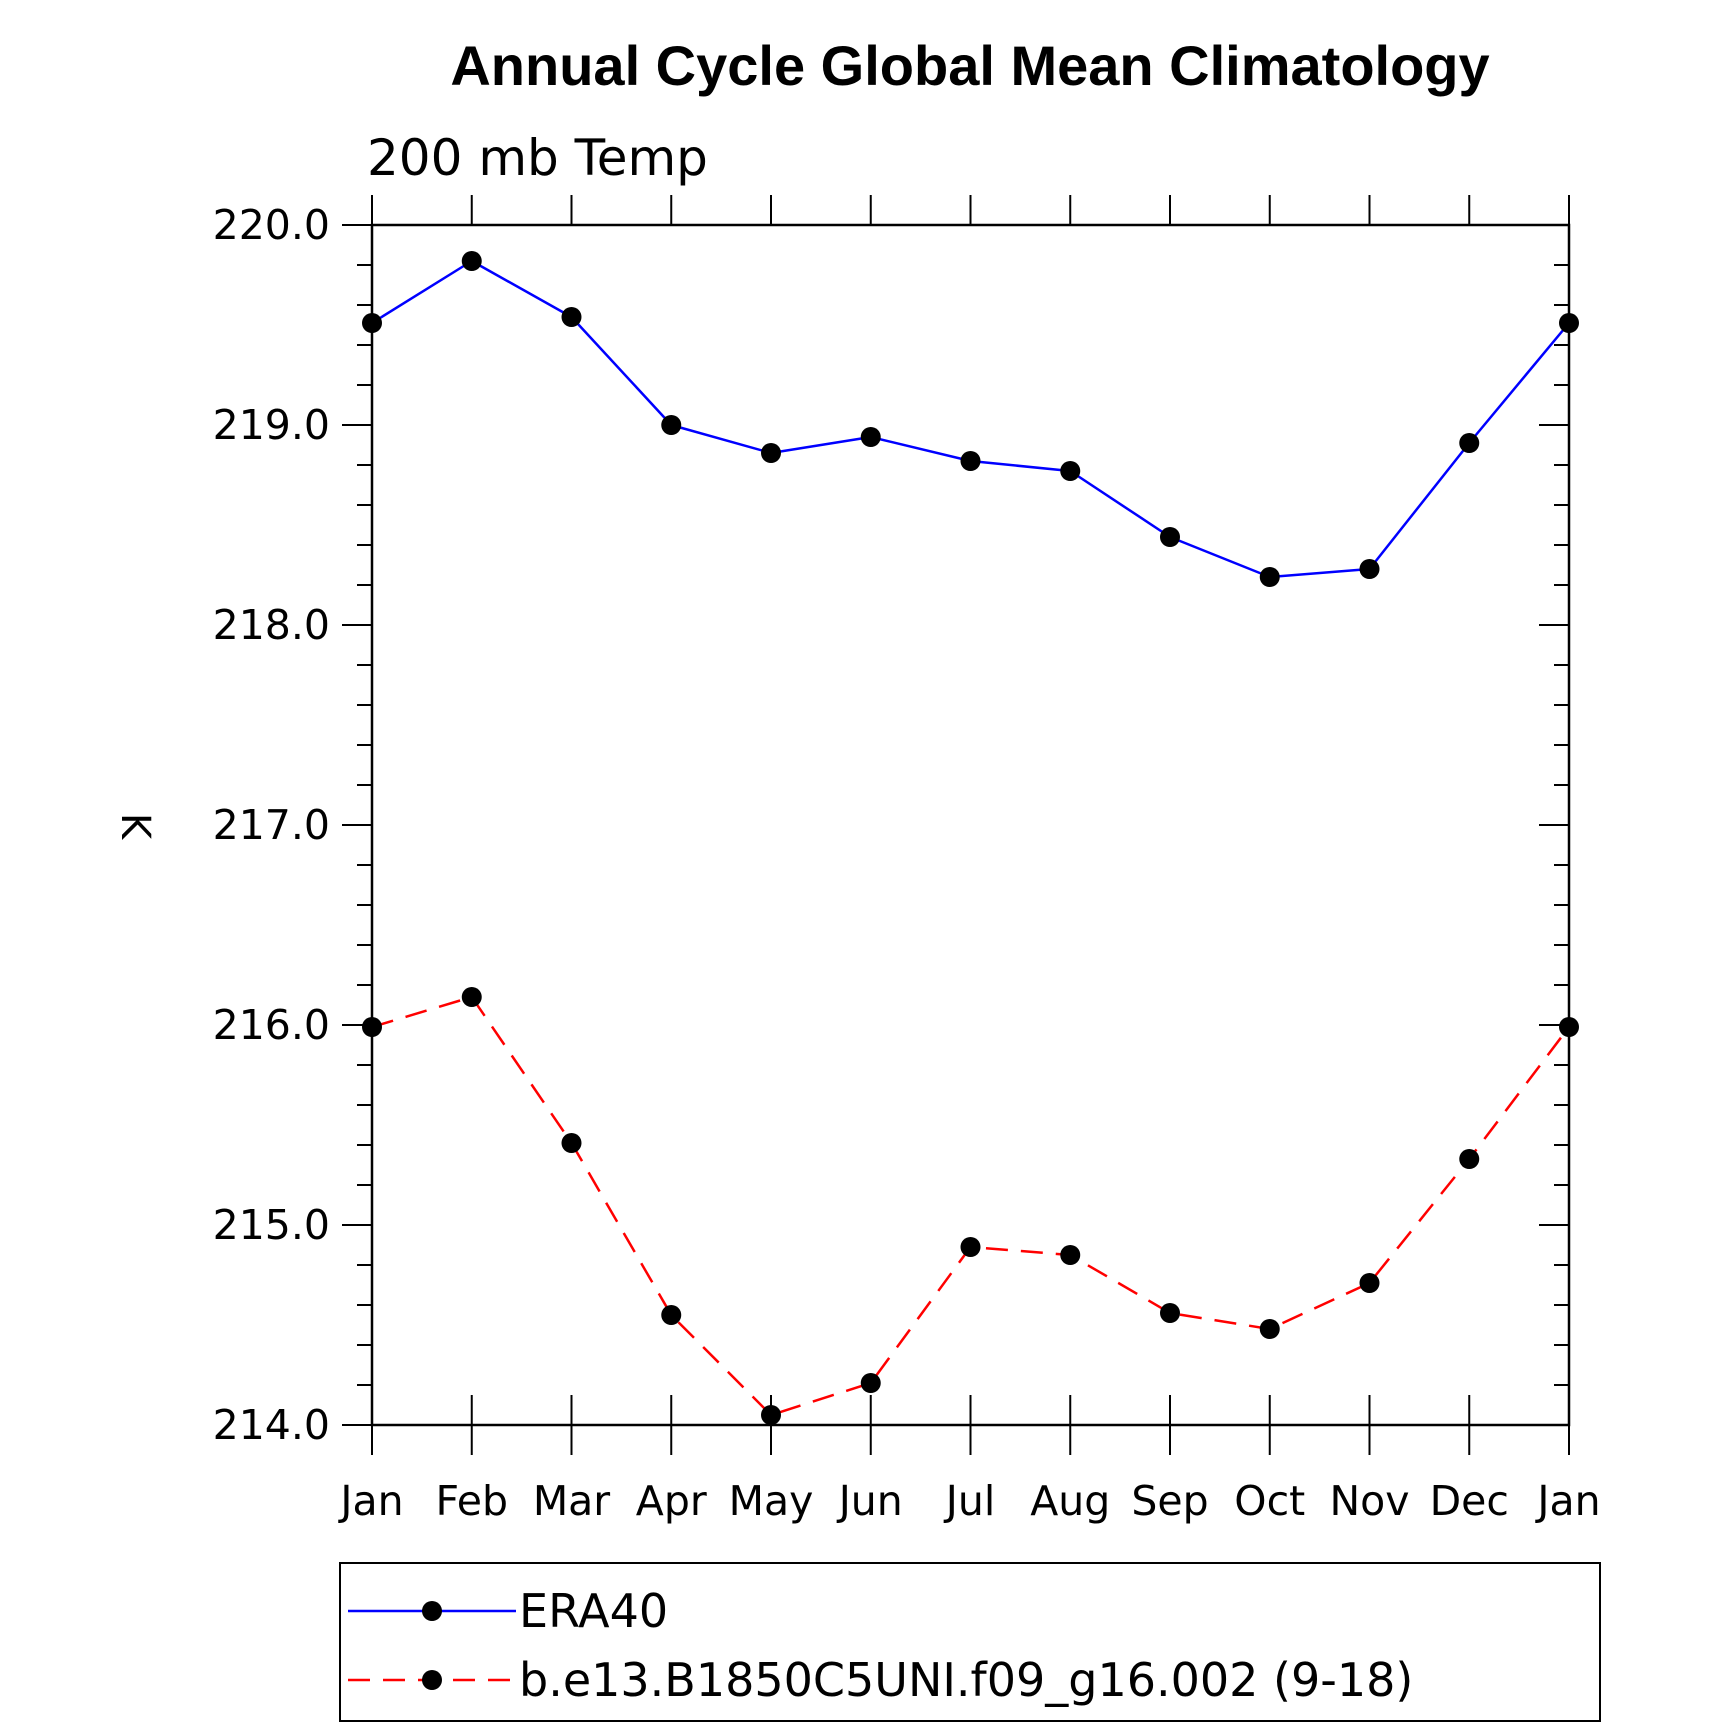 This screenshot has height=1729, width=1710. Describe the element at coordinates (593, 1611) in the screenshot. I see `legend-label-era40: ERA40` at that location.